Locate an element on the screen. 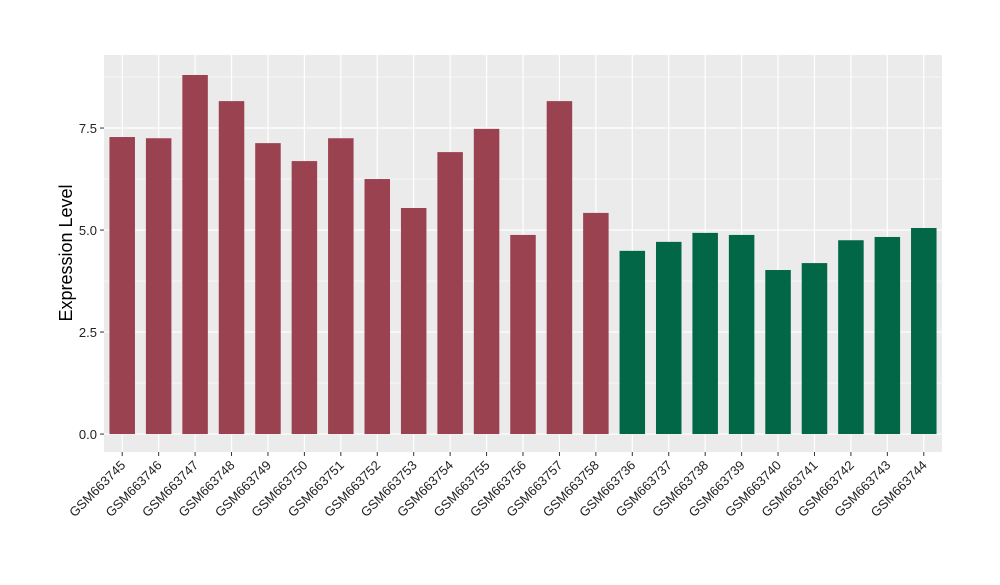  bar-GSM663742 is located at coordinates (851, 337).